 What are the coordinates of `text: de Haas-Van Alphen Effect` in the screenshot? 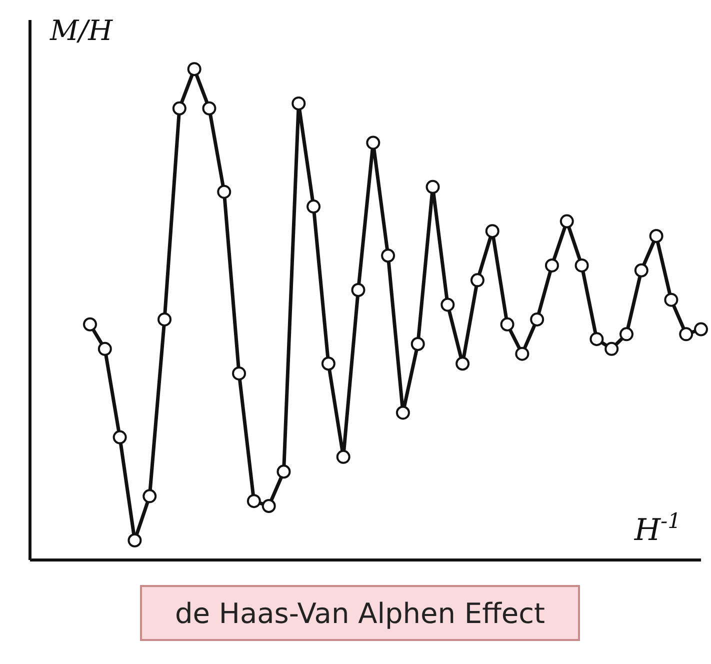 It's located at (360, 613).